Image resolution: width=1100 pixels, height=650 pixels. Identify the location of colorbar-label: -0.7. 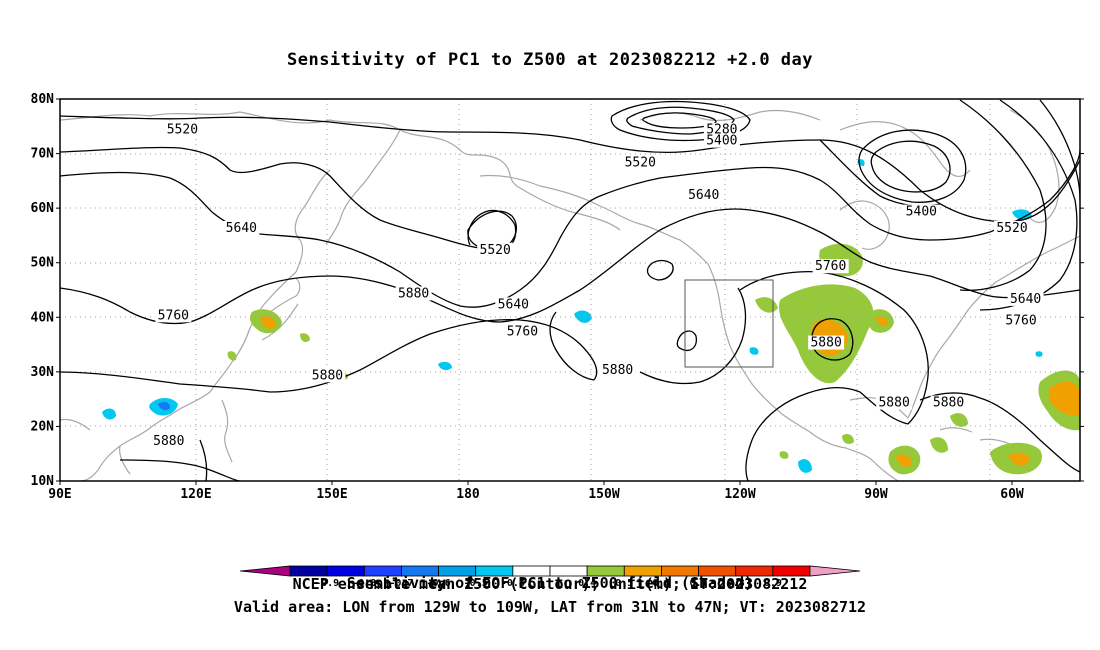
(401, 583).